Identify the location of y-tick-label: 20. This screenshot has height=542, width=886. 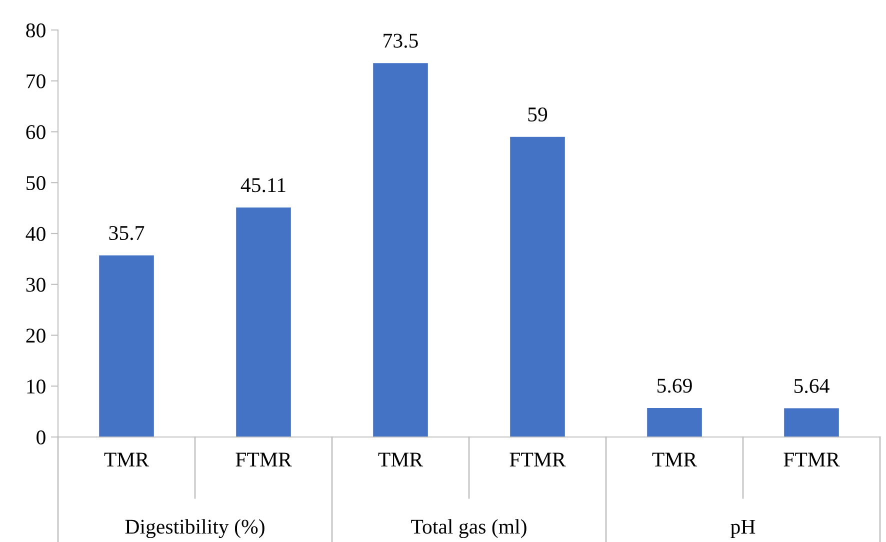
(36, 335).